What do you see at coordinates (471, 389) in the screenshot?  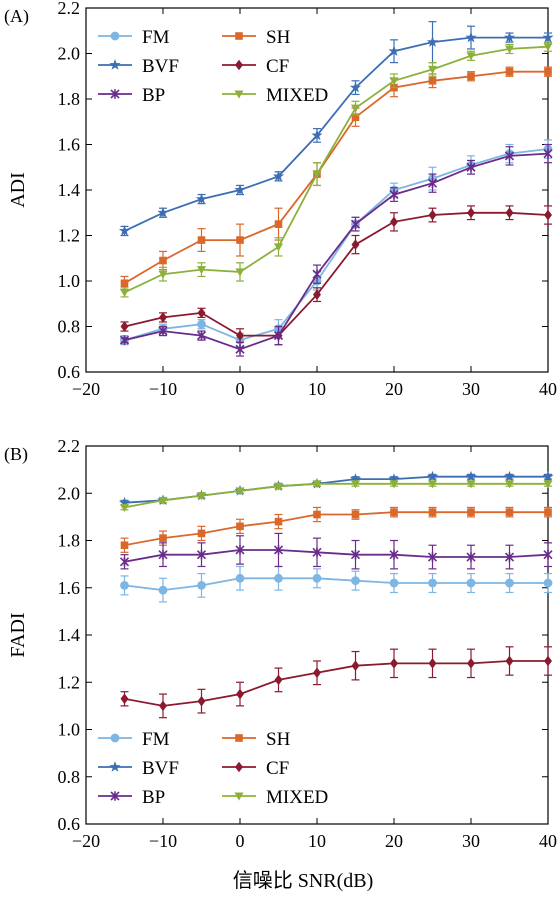 I see `x-tick-label: 30` at bounding box center [471, 389].